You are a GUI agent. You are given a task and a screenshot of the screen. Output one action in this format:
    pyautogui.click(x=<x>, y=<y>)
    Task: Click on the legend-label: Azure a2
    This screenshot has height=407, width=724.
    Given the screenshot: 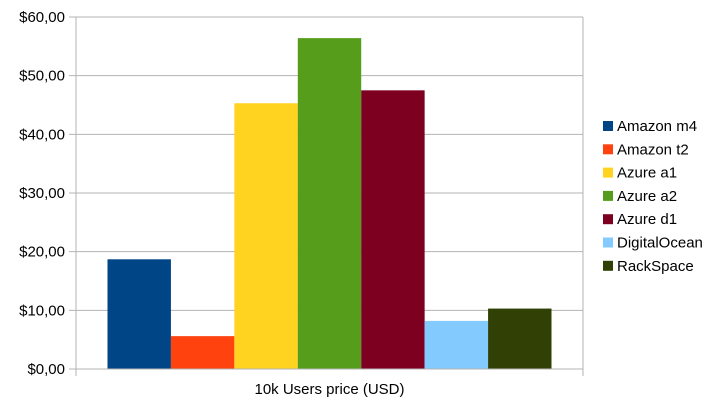 What is the action you would take?
    pyautogui.click(x=647, y=196)
    